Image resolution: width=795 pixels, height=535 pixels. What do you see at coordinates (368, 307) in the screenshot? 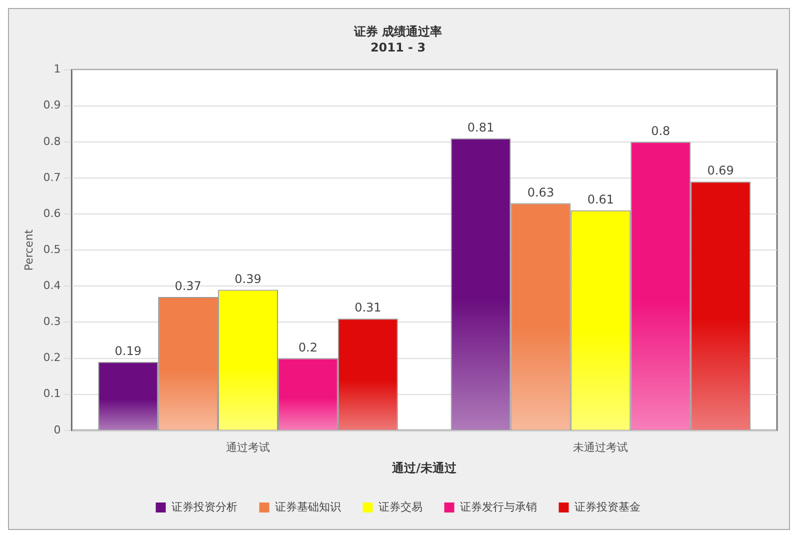
I see `data-label: 0.31` at bounding box center [368, 307].